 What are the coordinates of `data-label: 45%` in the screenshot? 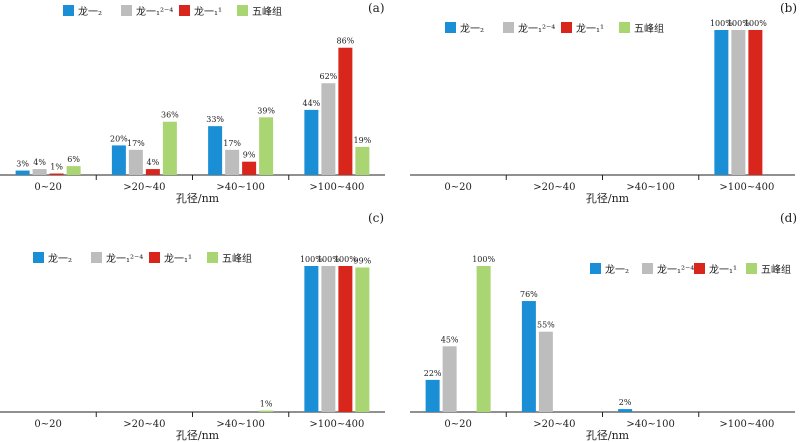 It's located at (450, 339).